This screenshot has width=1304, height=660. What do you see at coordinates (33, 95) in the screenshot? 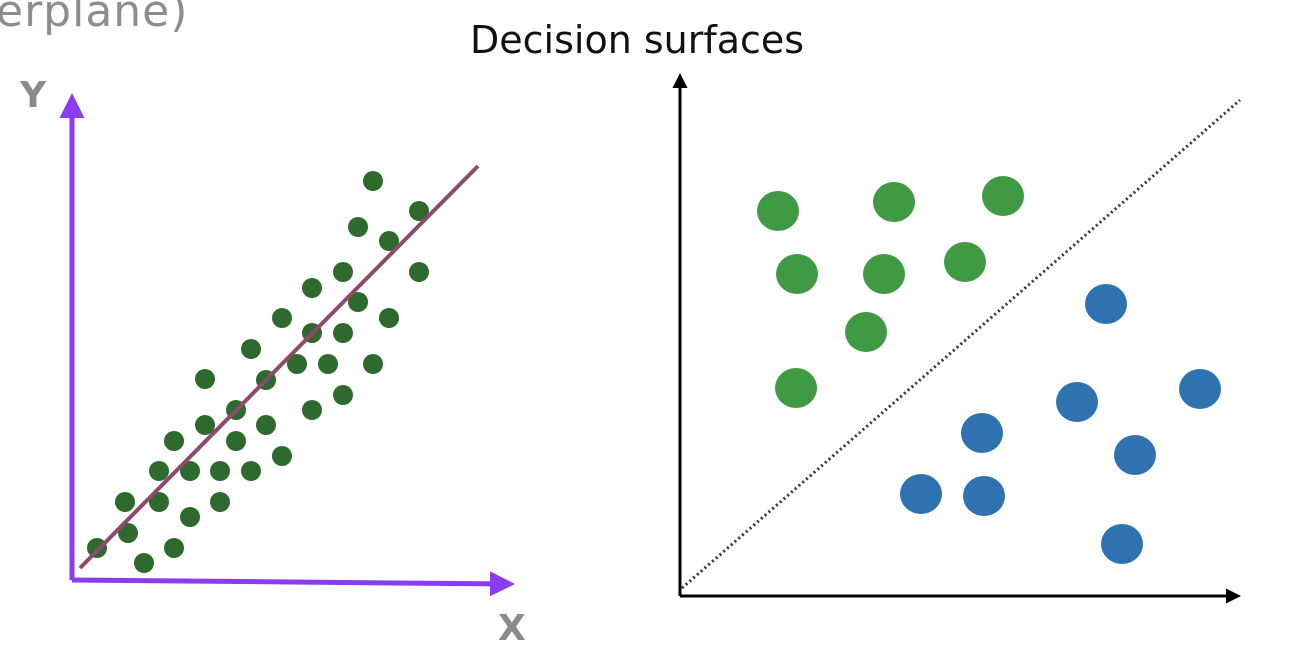
I see `y-axis-label: Y` at bounding box center [33, 95].